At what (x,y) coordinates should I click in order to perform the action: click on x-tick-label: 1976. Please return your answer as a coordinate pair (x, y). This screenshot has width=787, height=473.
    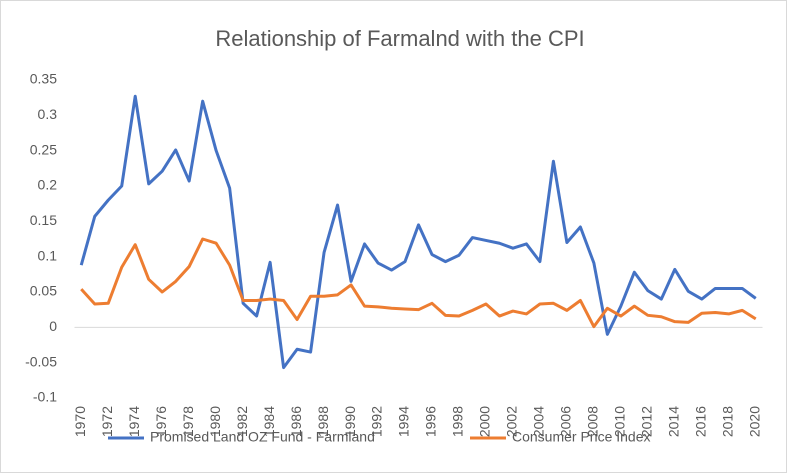
    Looking at the image, I should click on (161, 421).